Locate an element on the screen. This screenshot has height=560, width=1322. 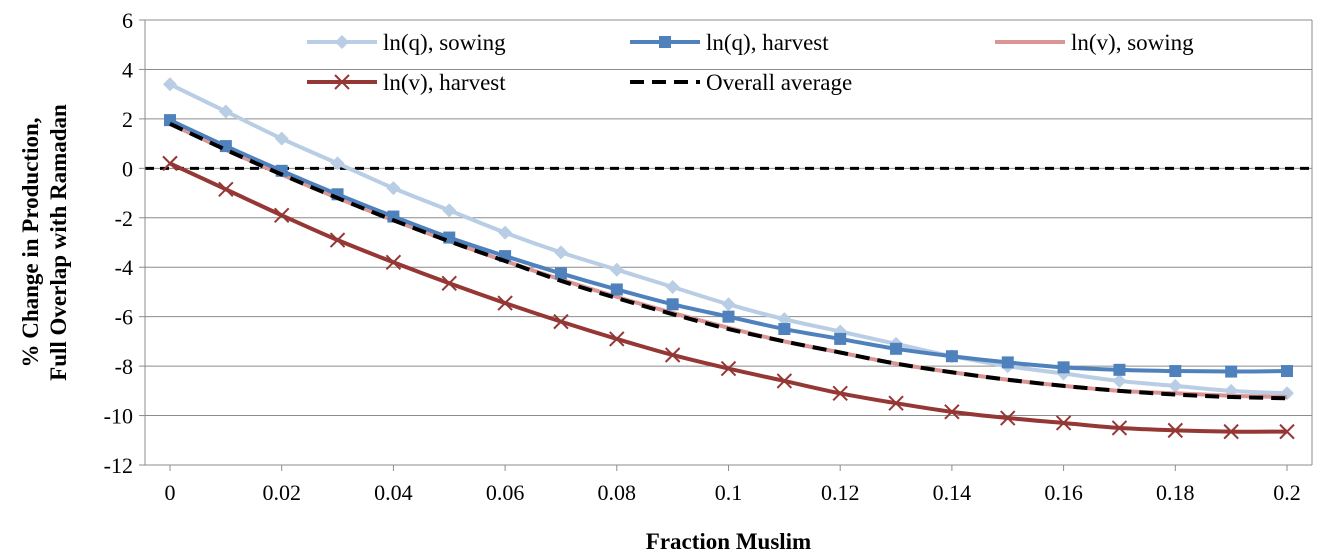
x-tick-label: 0.12 is located at coordinates (840, 492).